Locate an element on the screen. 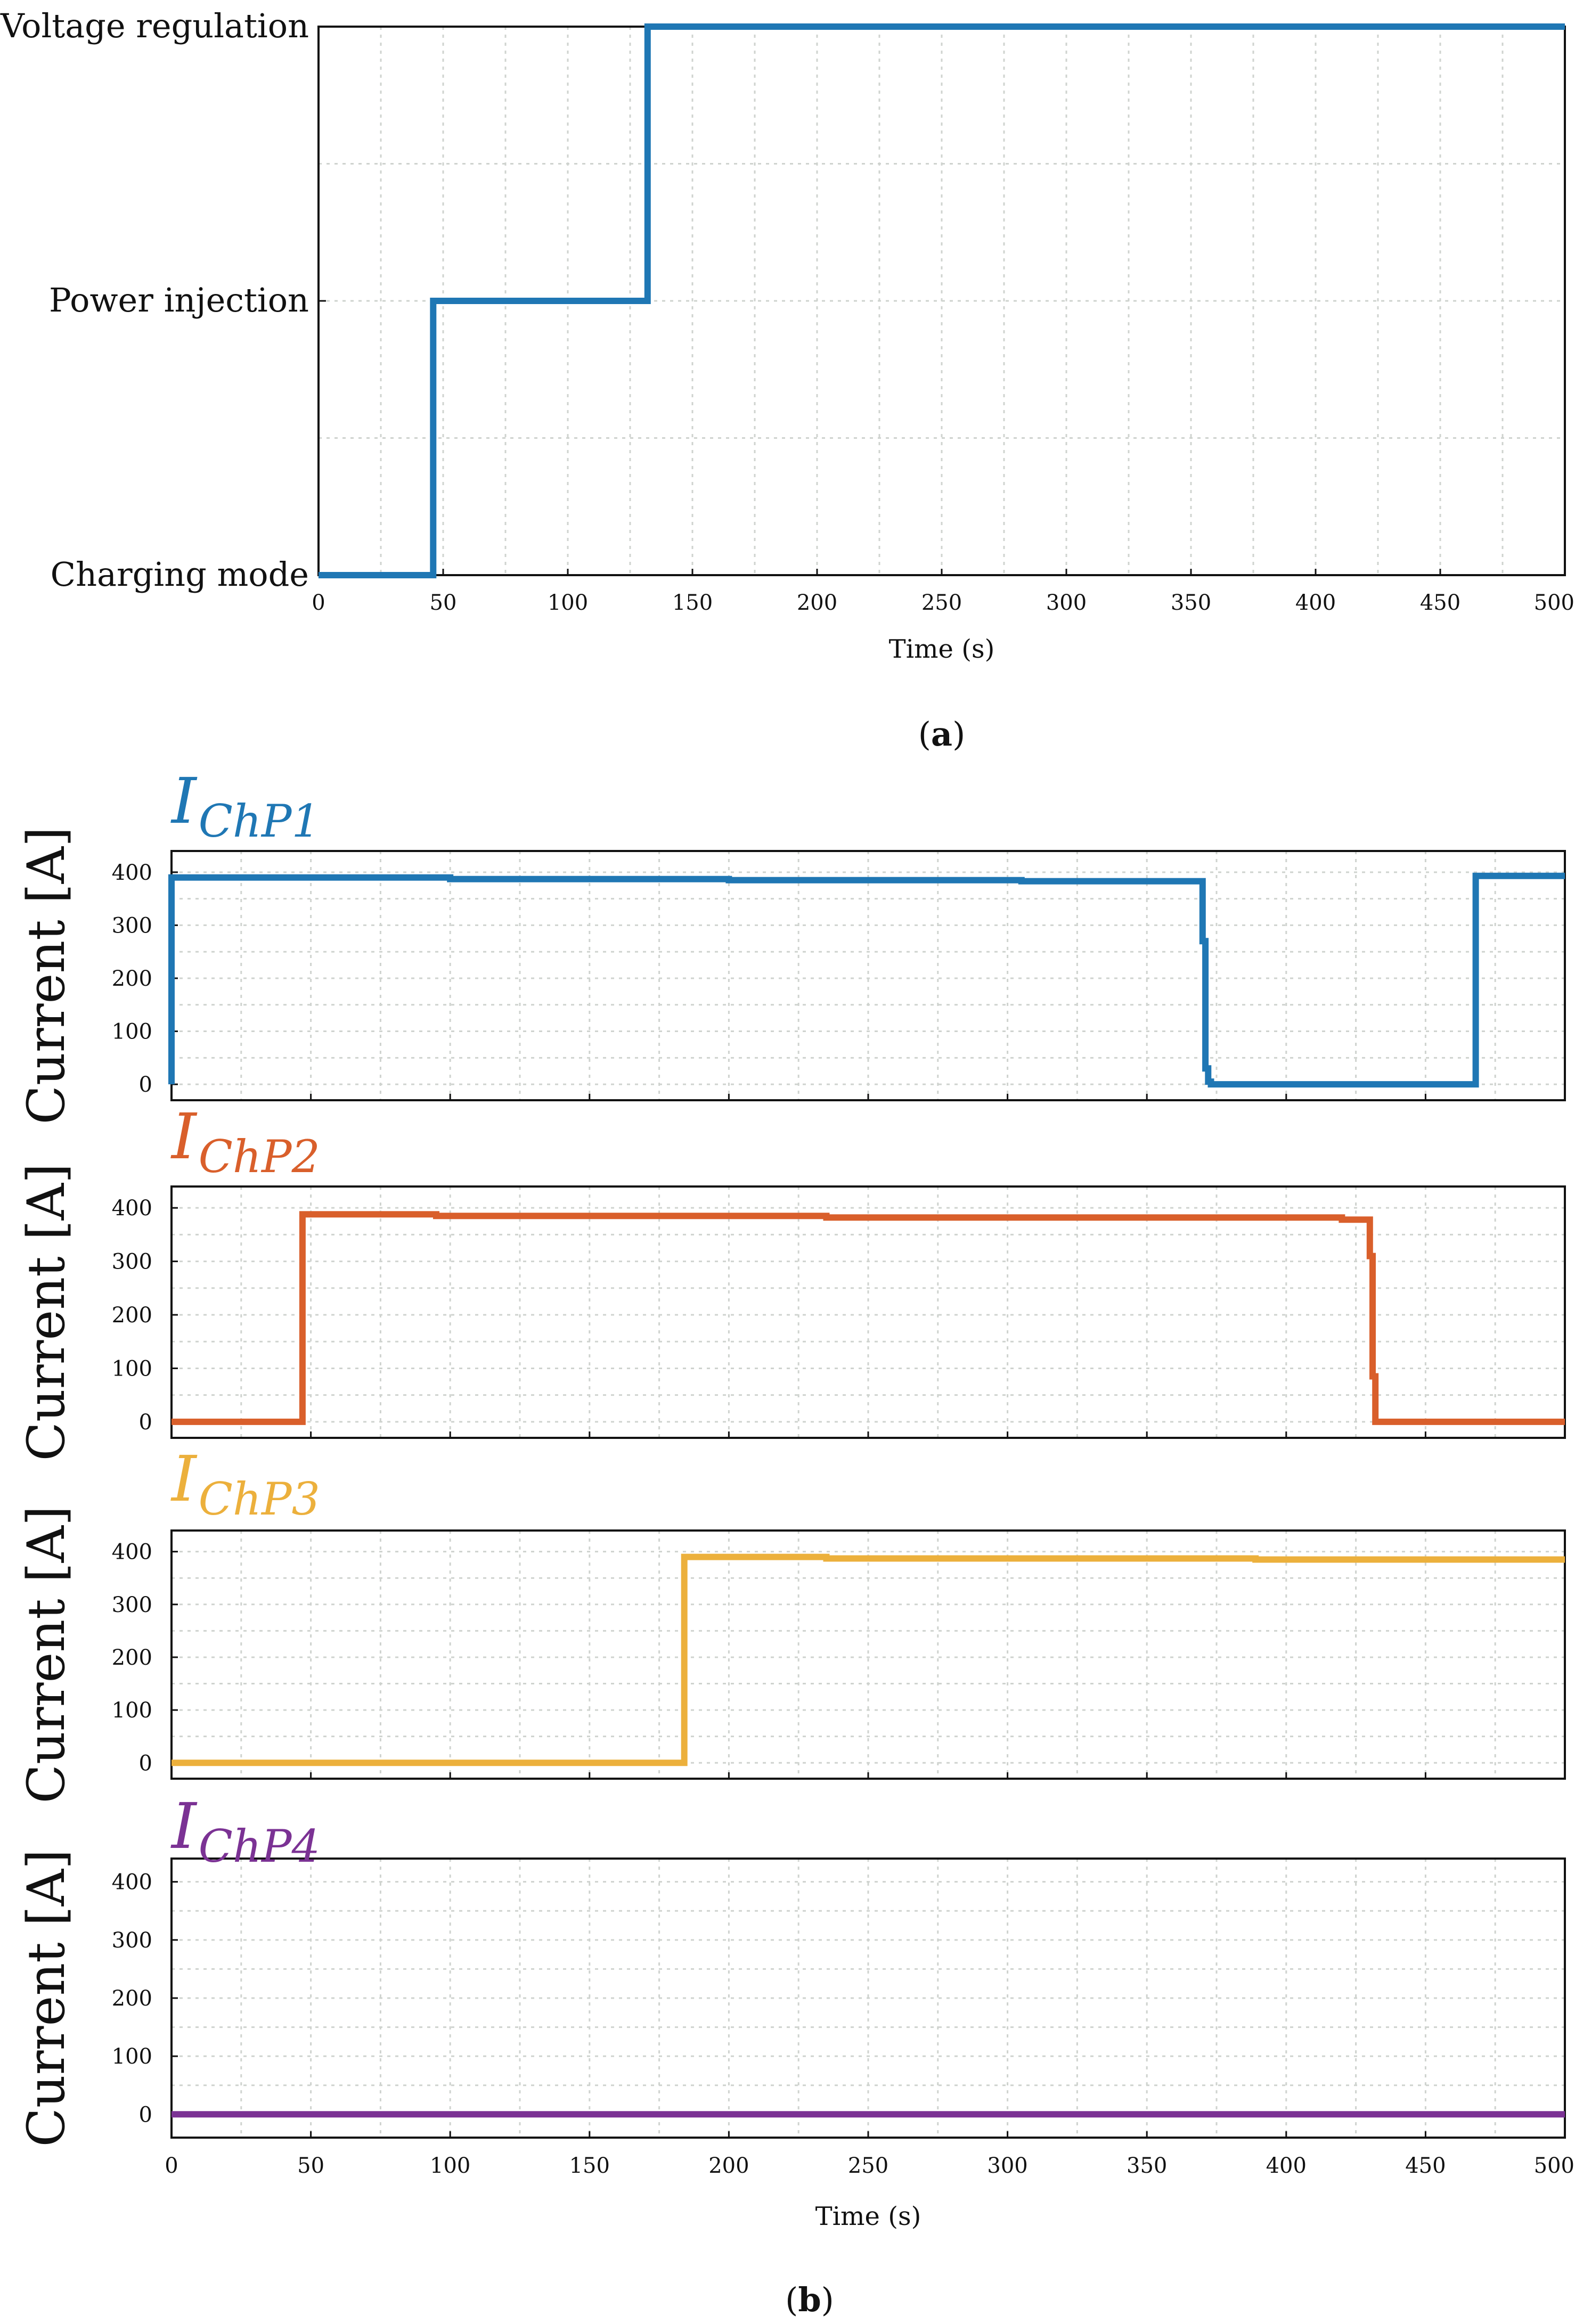 This screenshot has width=1575, height=2324. chart-title: IChP4 is located at coordinates (245, 1830).